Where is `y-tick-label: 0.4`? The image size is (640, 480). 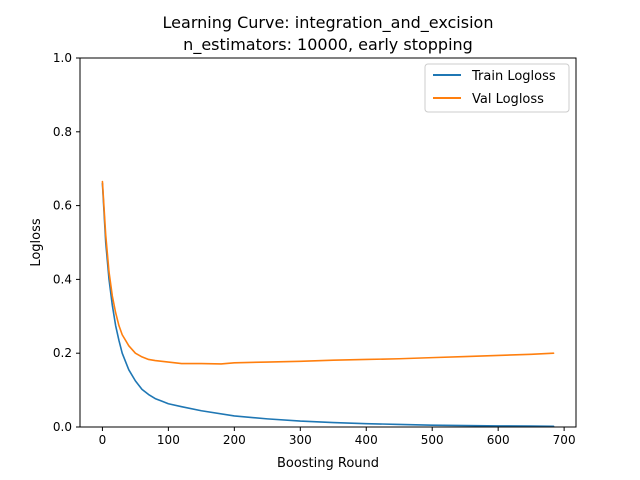 y-tick-label: 0.4 is located at coordinates (62, 279).